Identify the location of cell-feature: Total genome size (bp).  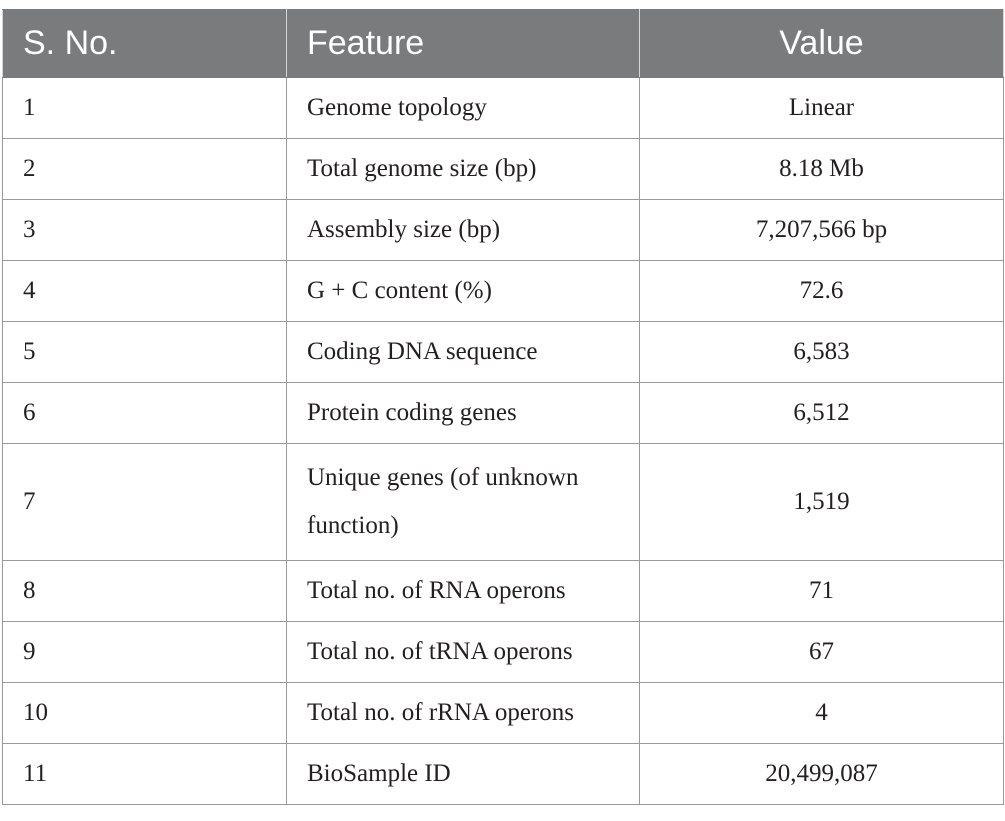
(463, 169).